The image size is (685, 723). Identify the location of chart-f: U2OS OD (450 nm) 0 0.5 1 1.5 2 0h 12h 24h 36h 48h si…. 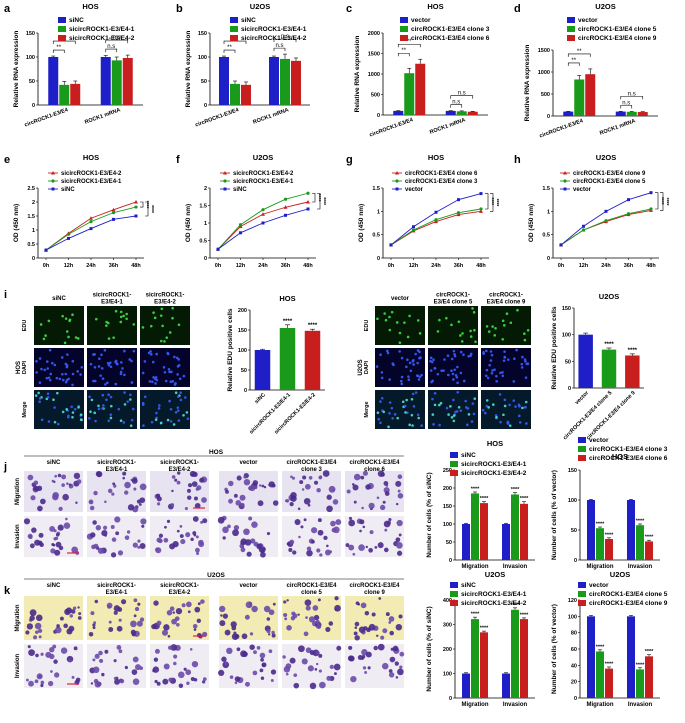
(255, 211).